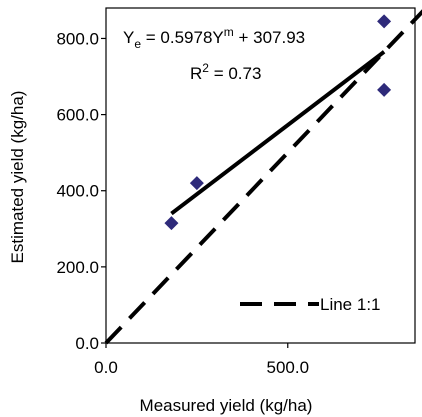 This screenshot has height=417, width=422. Describe the element at coordinates (77, 191) in the screenshot. I see `y-tick-label: 400.0` at that location.